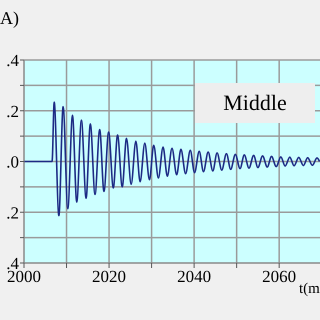 Image resolution: width=320 pixels, height=320 pixels. Describe the element at coordinates (109, 276) in the screenshot. I see `x-tick-label: 2020` at that location.